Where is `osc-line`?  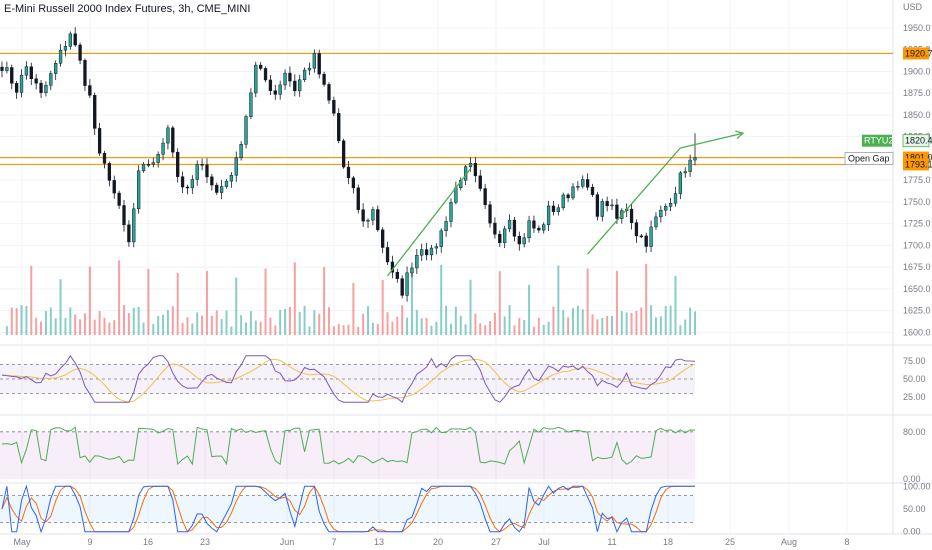
osc-line is located at coordinates (348, 446).